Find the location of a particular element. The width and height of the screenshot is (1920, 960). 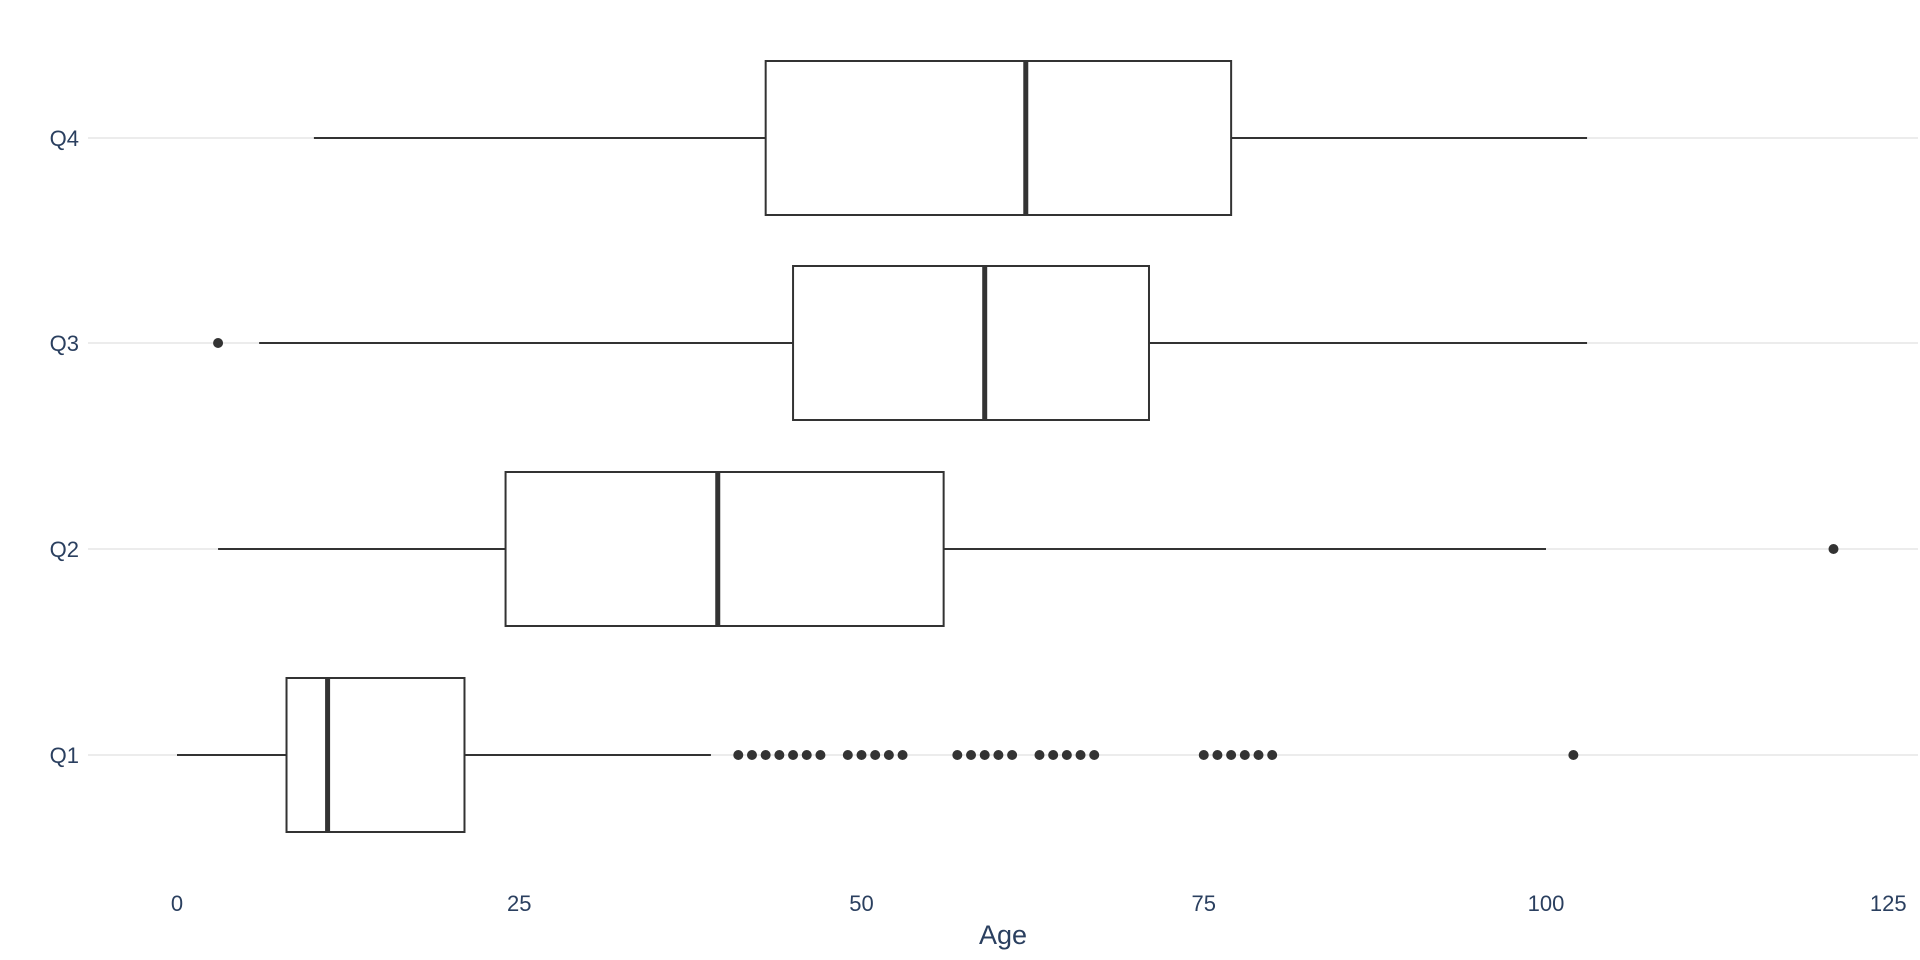

box-group-q4 is located at coordinates (950, 138).